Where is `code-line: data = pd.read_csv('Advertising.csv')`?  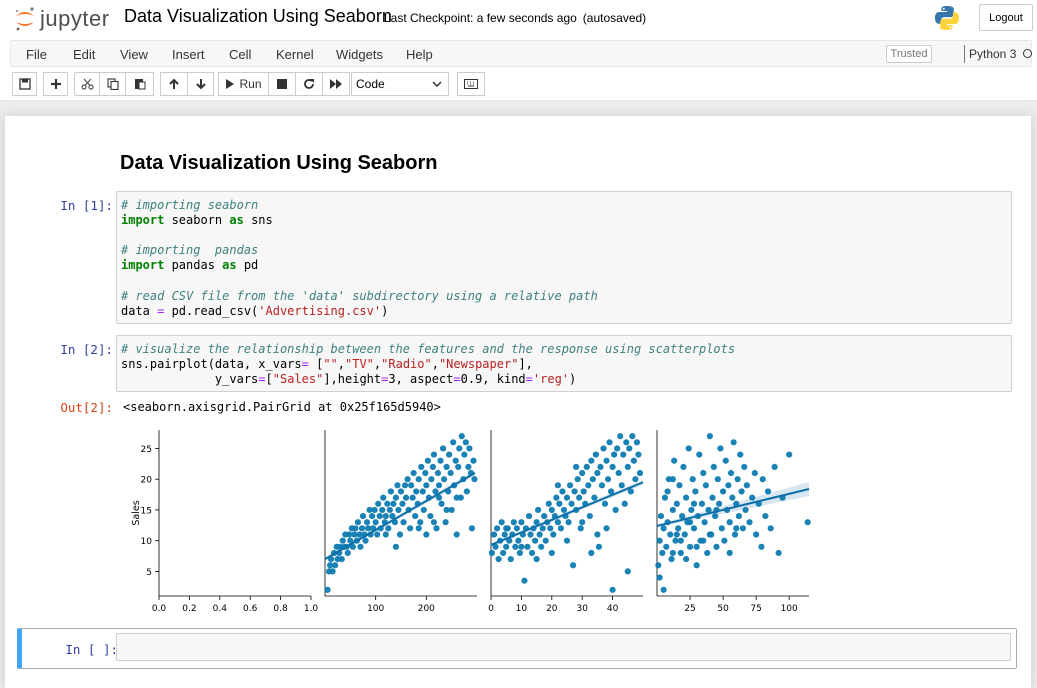 code-line: data = pd.read_csv('Advertising.csv') is located at coordinates (255, 310).